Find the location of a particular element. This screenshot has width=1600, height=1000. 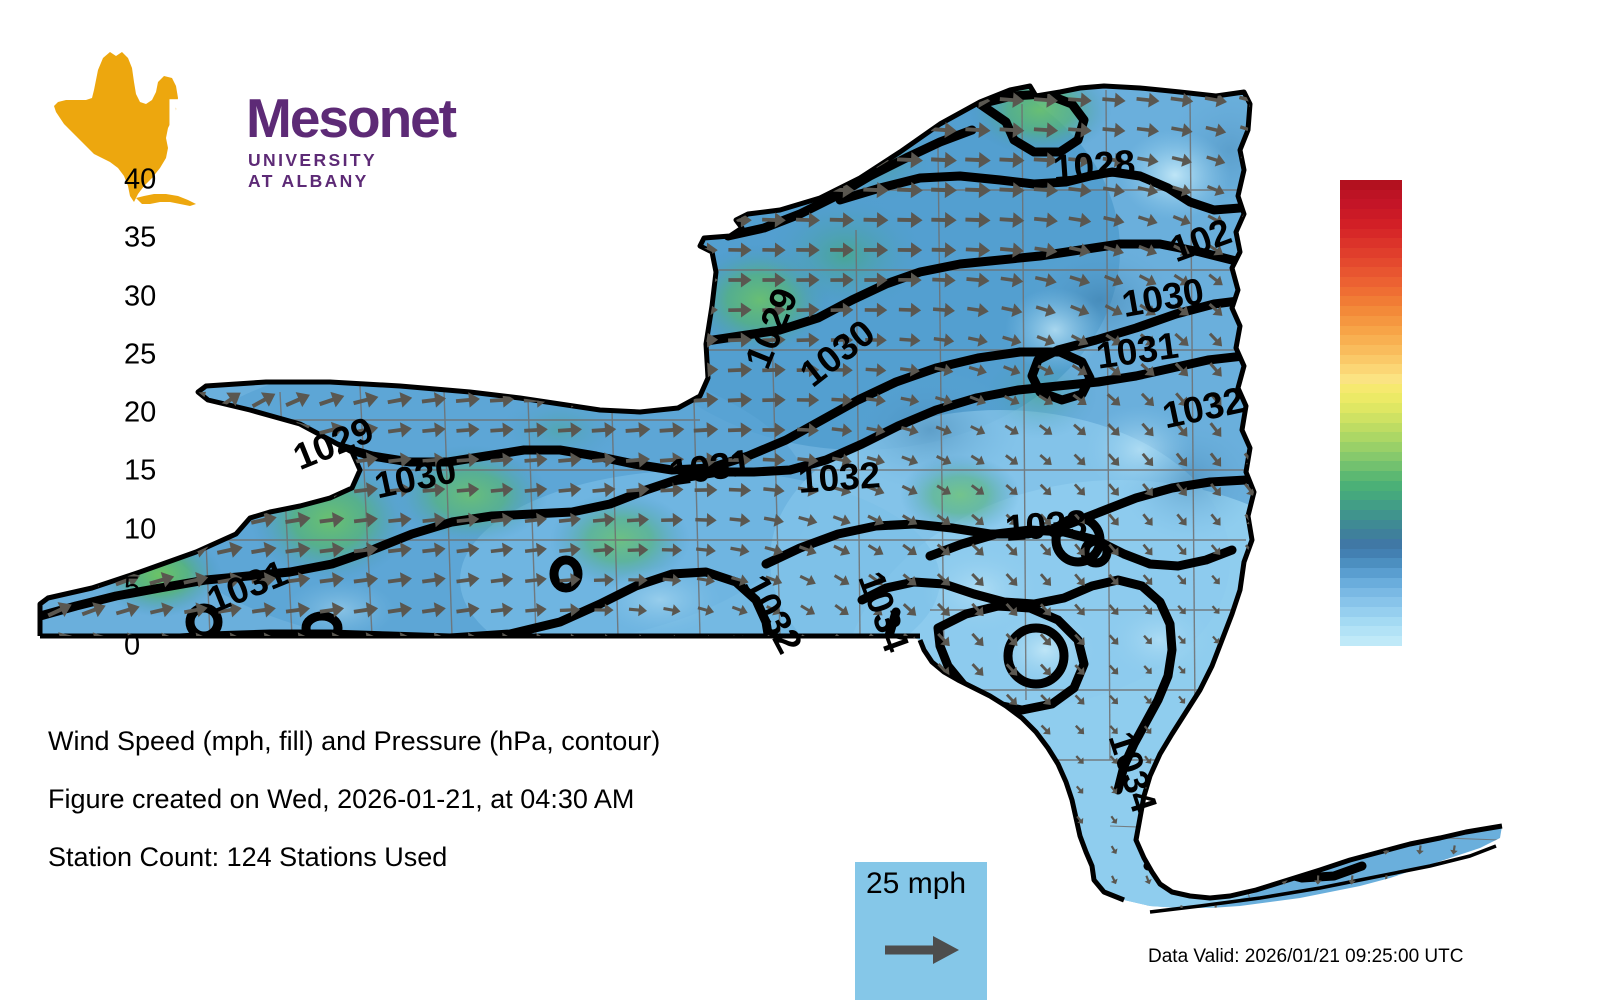

contour-label: 1032 is located at coordinates (839, 477).